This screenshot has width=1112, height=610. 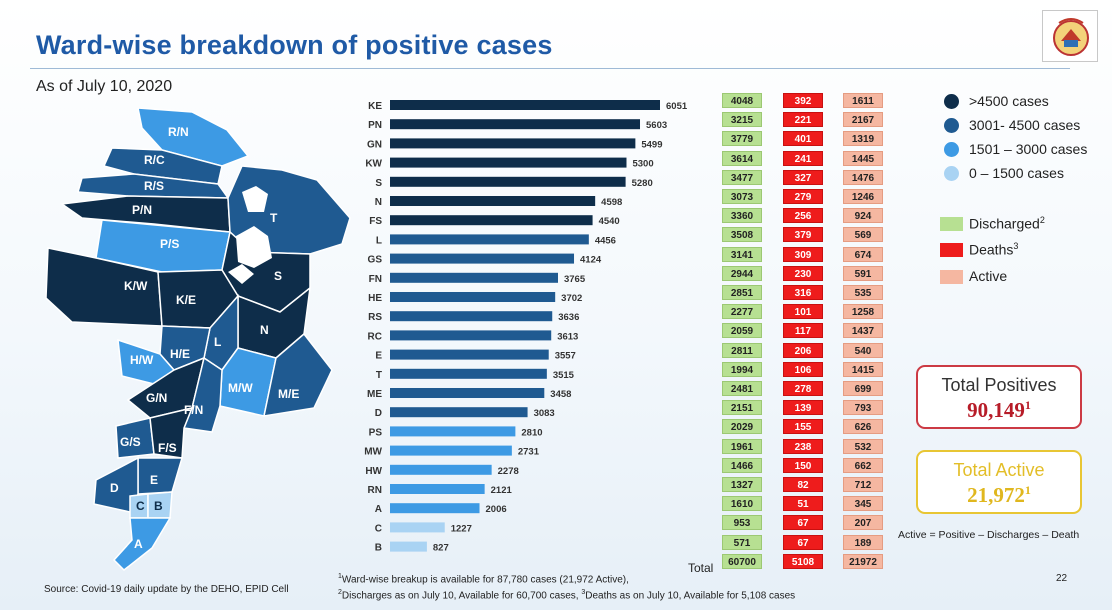 What do you see at coordinates (379, 240) in the screenshot?
I see `bar-category-label: L` at bounding box center [379, 240].